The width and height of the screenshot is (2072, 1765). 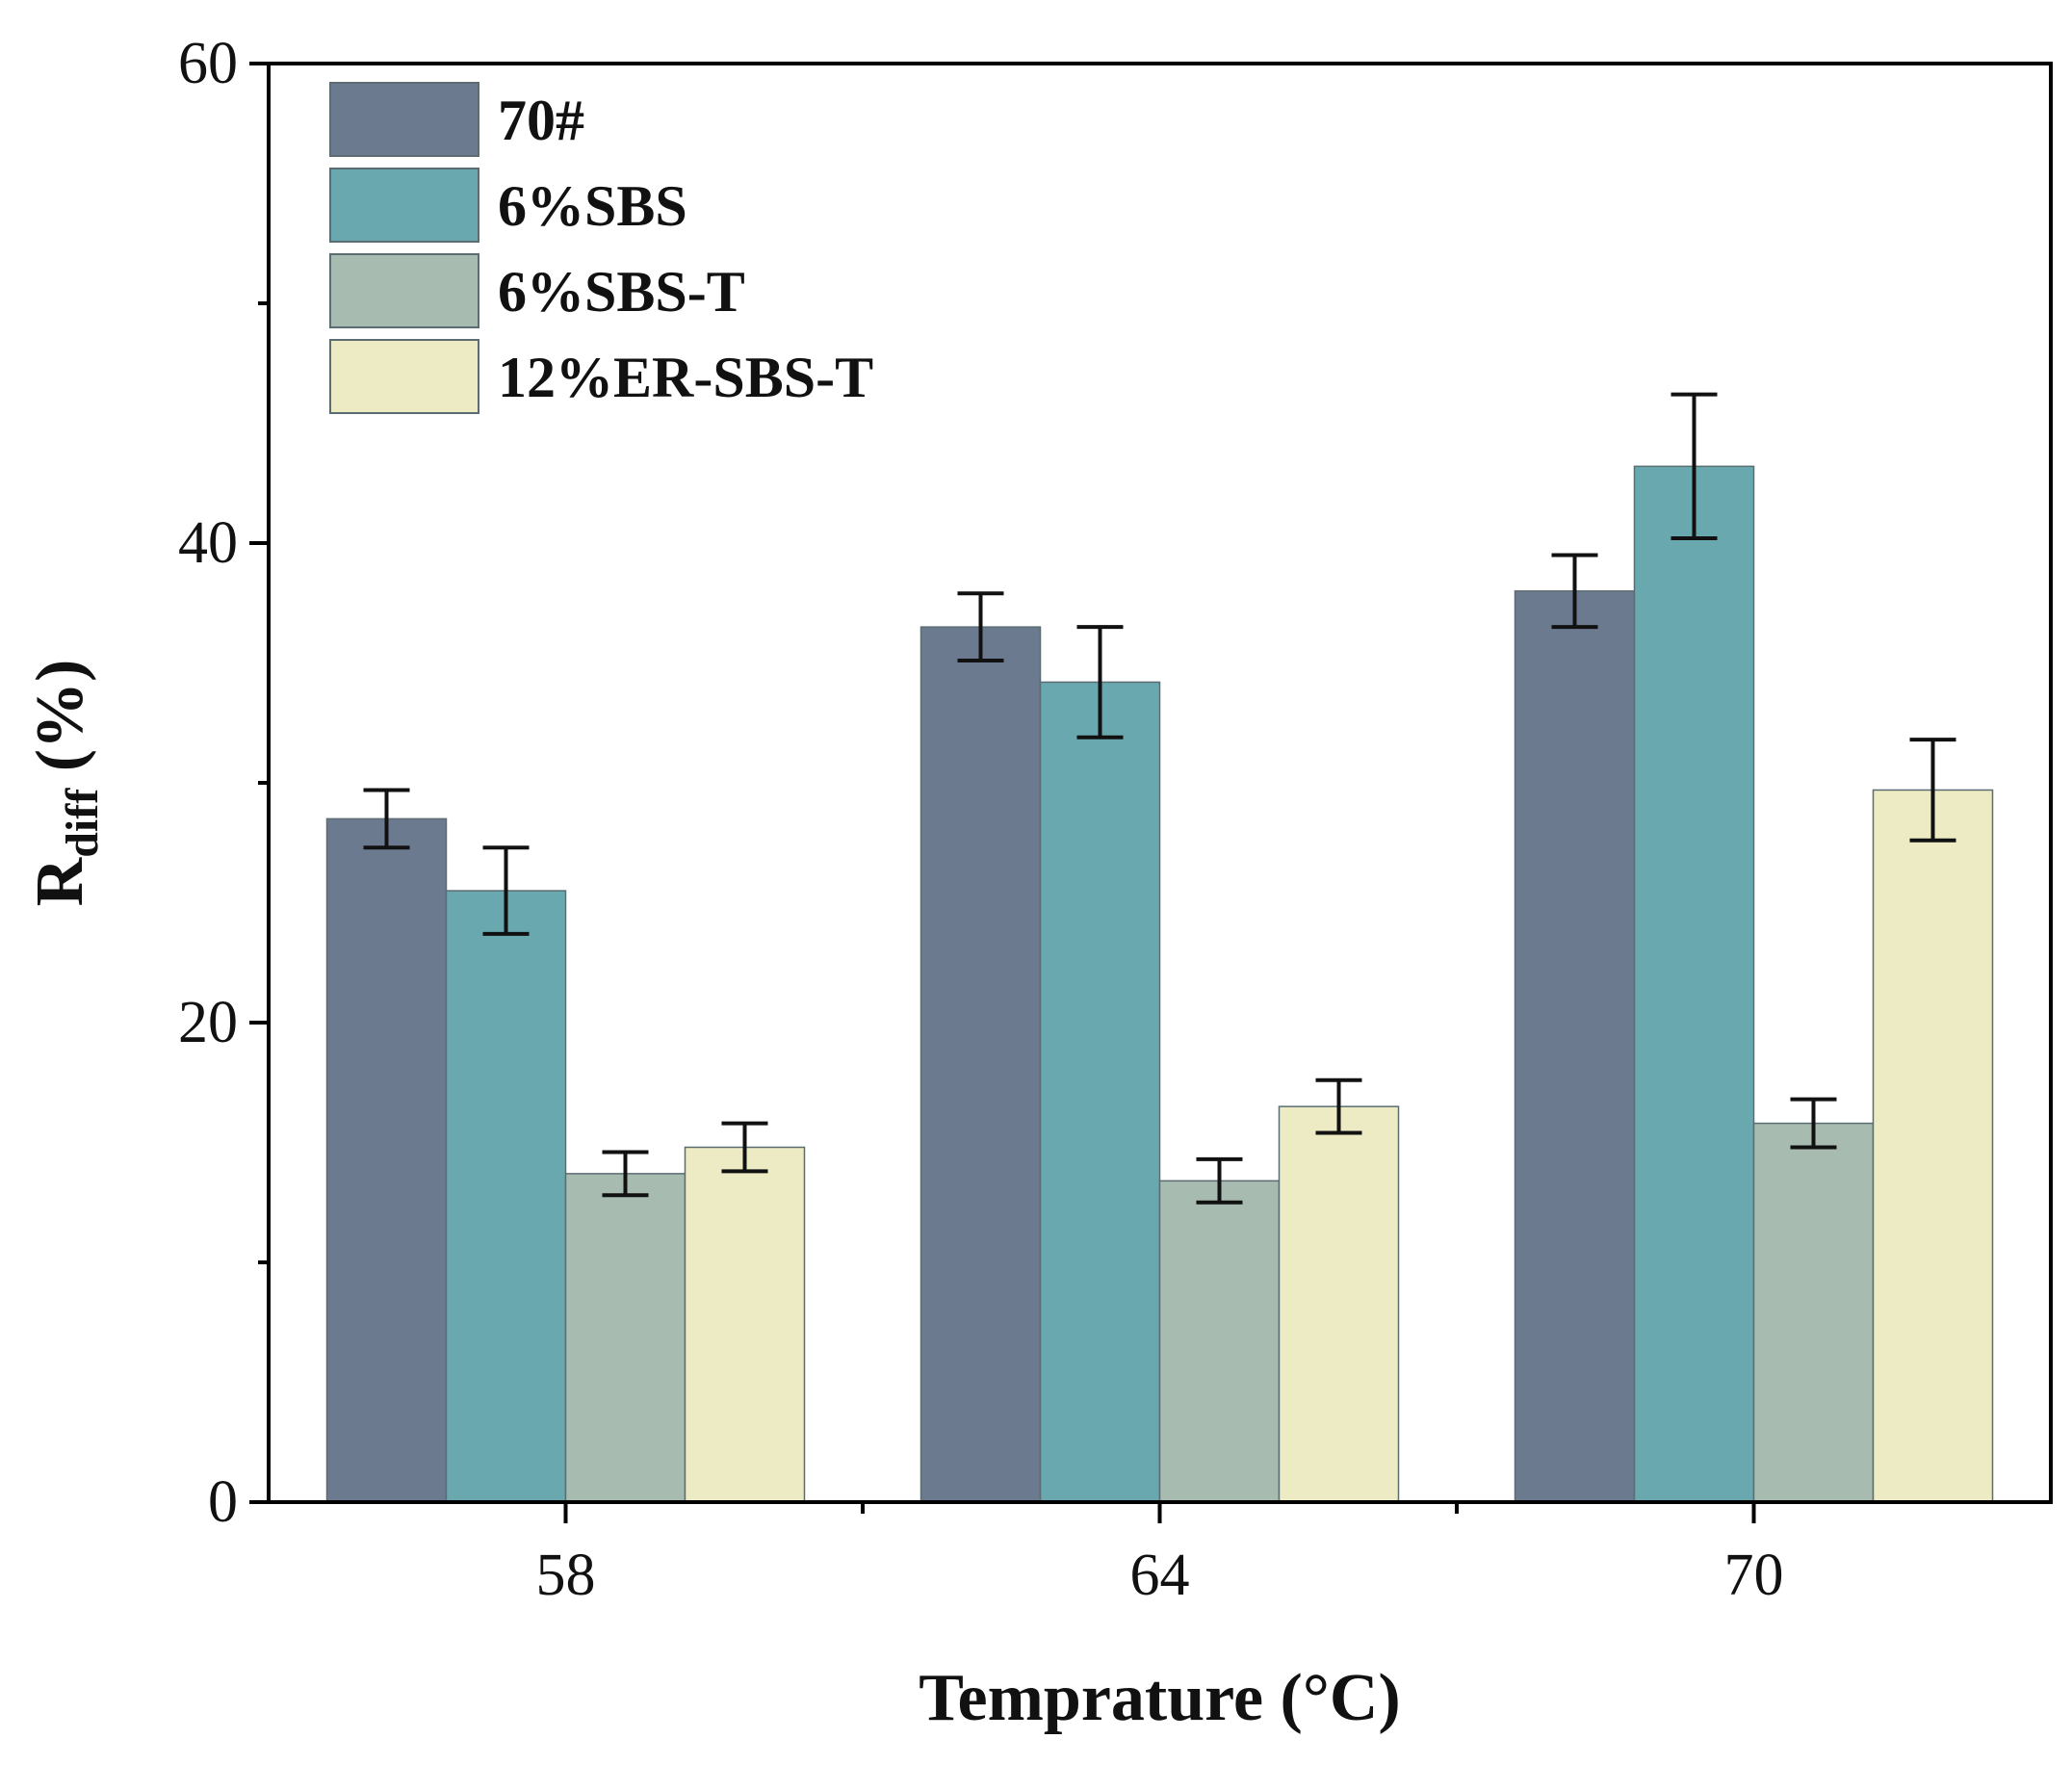 I want to click on legend: 70# 6%SBS 6%SBS-T 12%ER-SBS-T, so click(x=601, y=248).